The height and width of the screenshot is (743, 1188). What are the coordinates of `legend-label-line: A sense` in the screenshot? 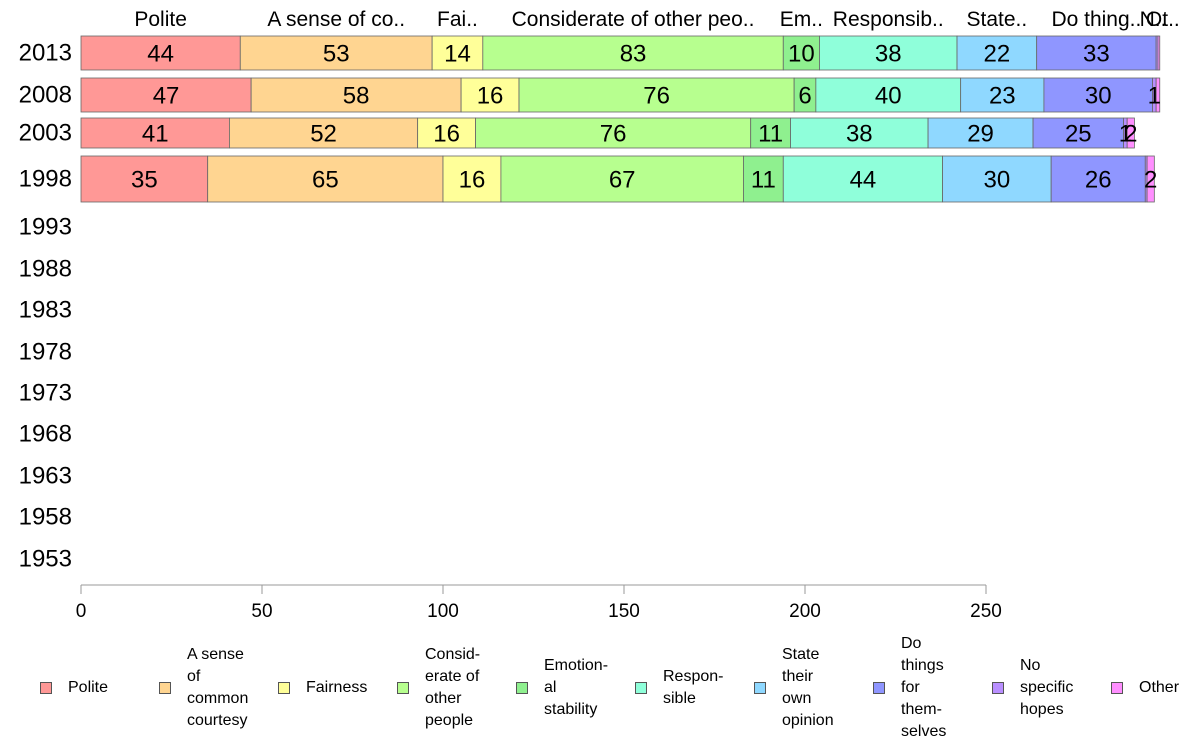 It's located at (215, 654).